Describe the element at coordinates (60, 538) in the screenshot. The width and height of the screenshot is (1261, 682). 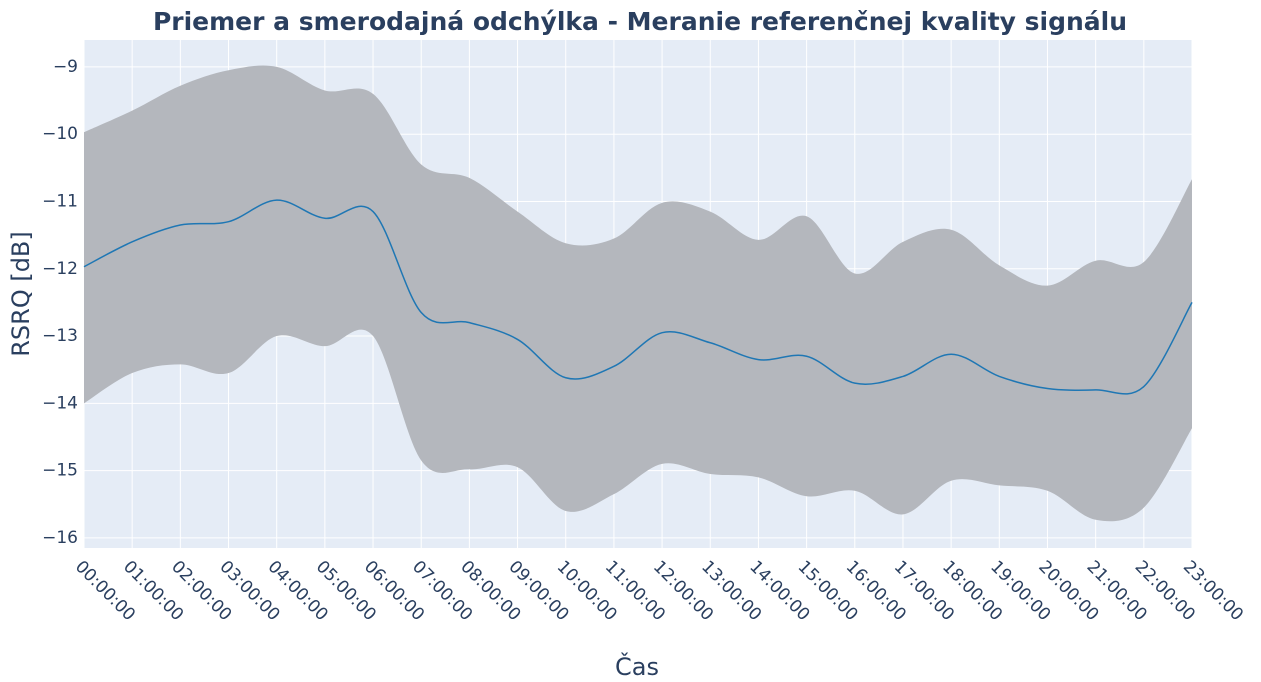
I see `y-tick-label: −16` at that location.